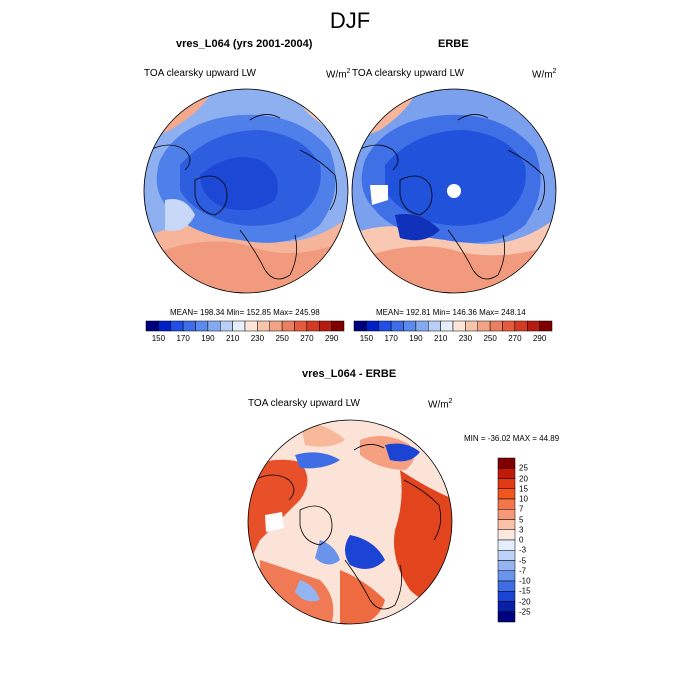 This screenshot has height=700, width=700. I want to click on panel3-colorbar-tick-label: 5, so click(521, 519).